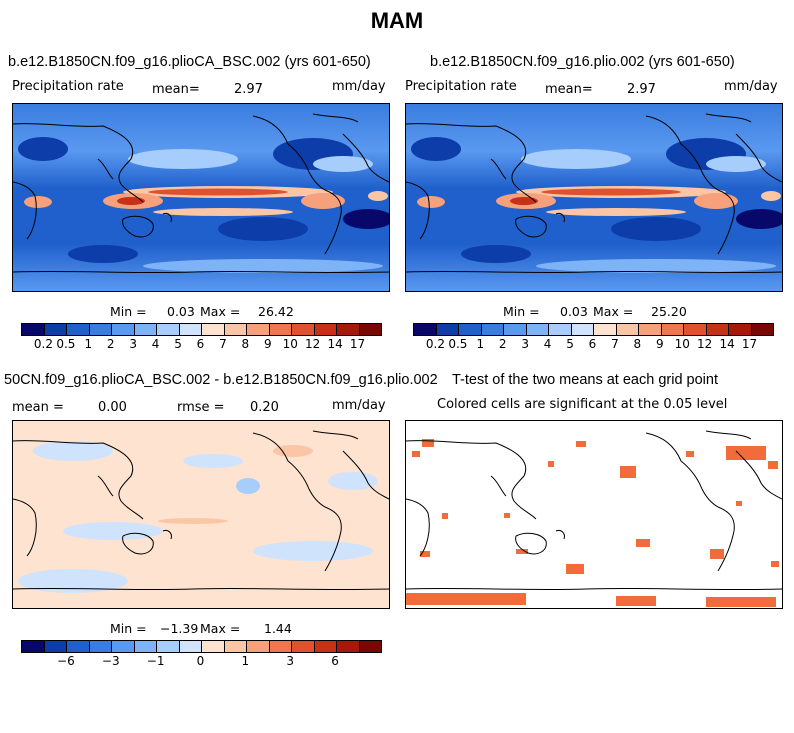 Image resolution: width=794 pixels, height=733 pixels. What do you see at coordinates (128, 311) in the screenshot?
I see `panel1-min-label: Min =` at bounding box center [128, 311].